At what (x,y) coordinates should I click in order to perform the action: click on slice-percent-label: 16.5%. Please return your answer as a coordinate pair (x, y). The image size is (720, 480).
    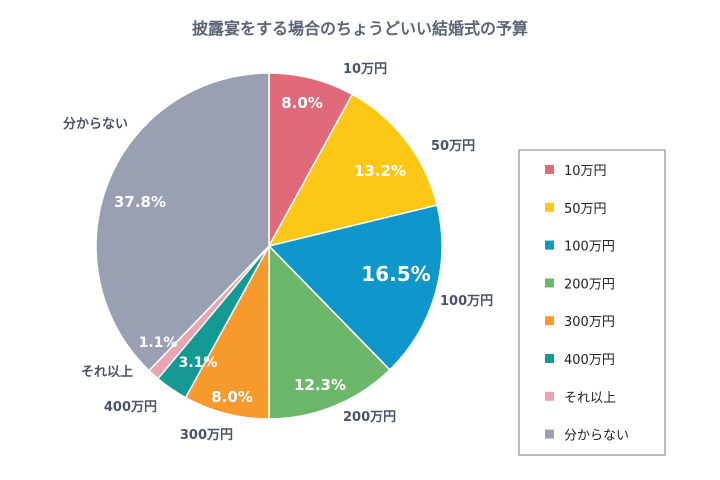
    Looking at the image, I should click on (395, 274).